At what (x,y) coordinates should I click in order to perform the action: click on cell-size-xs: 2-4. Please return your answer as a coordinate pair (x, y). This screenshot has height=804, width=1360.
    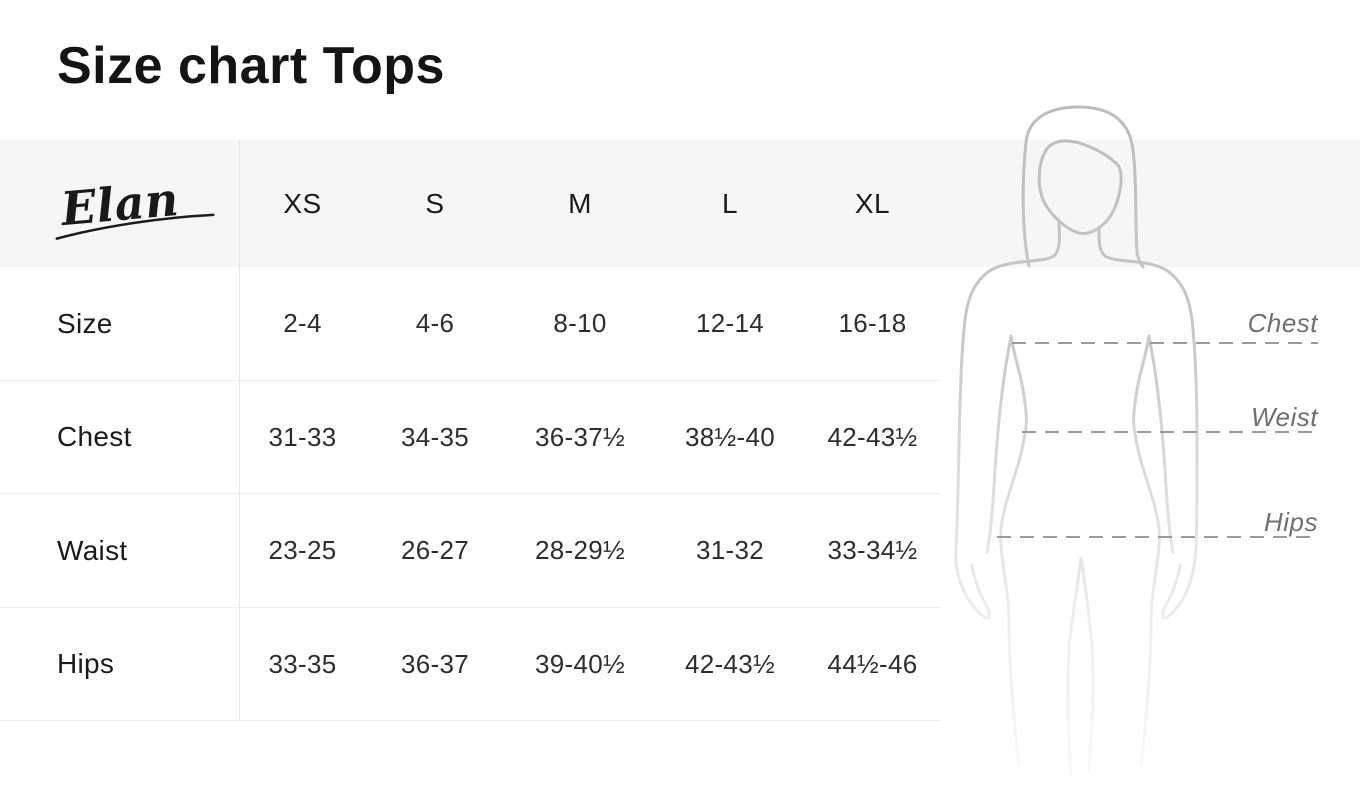
    Looking at the image, I should click on (302, 323).